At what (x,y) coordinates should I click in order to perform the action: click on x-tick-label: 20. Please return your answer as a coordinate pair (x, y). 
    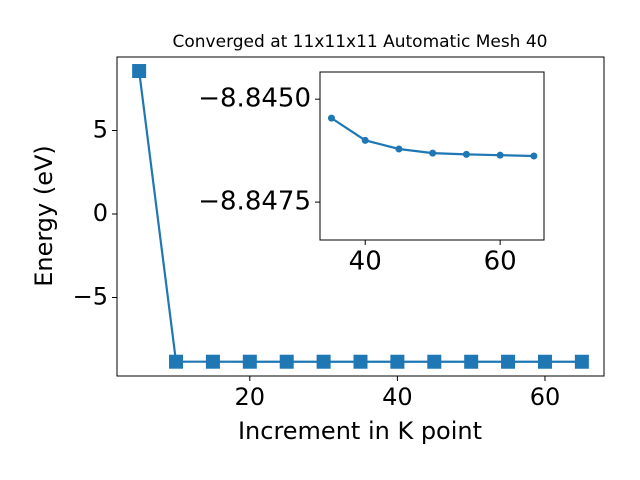
    Looking at the image, I should click on (250, 397).